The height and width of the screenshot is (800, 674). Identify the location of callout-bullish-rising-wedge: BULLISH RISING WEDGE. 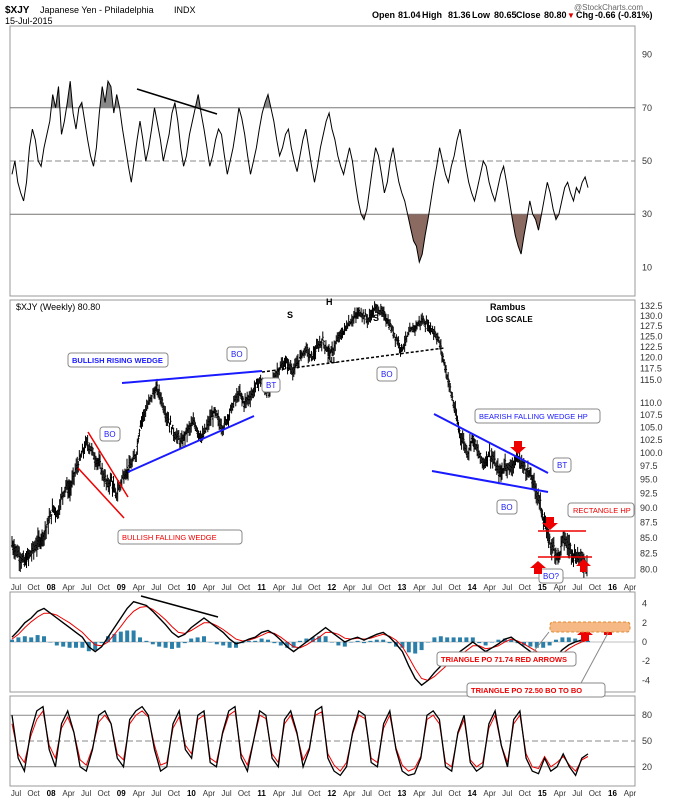
(118, 360).